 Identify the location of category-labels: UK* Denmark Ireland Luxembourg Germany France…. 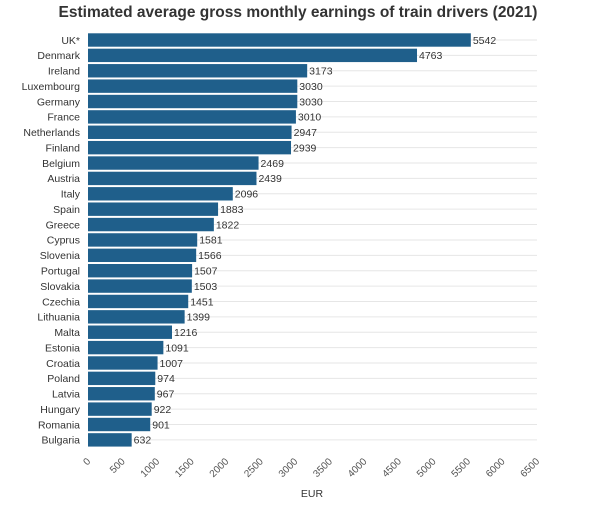
(51, 241).